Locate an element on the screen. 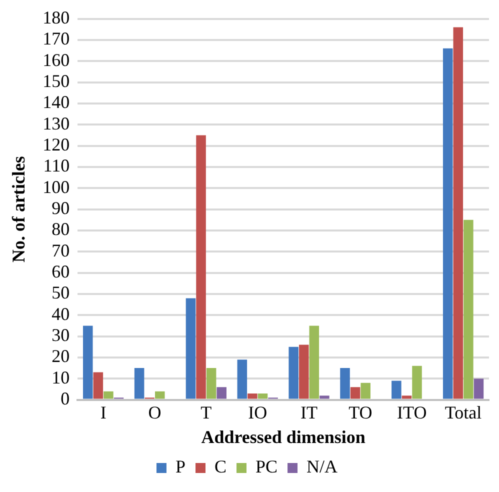 The width and height of the screenshot is (499, 492). x-tick-label: ITO is located at coordinates (412, 412).